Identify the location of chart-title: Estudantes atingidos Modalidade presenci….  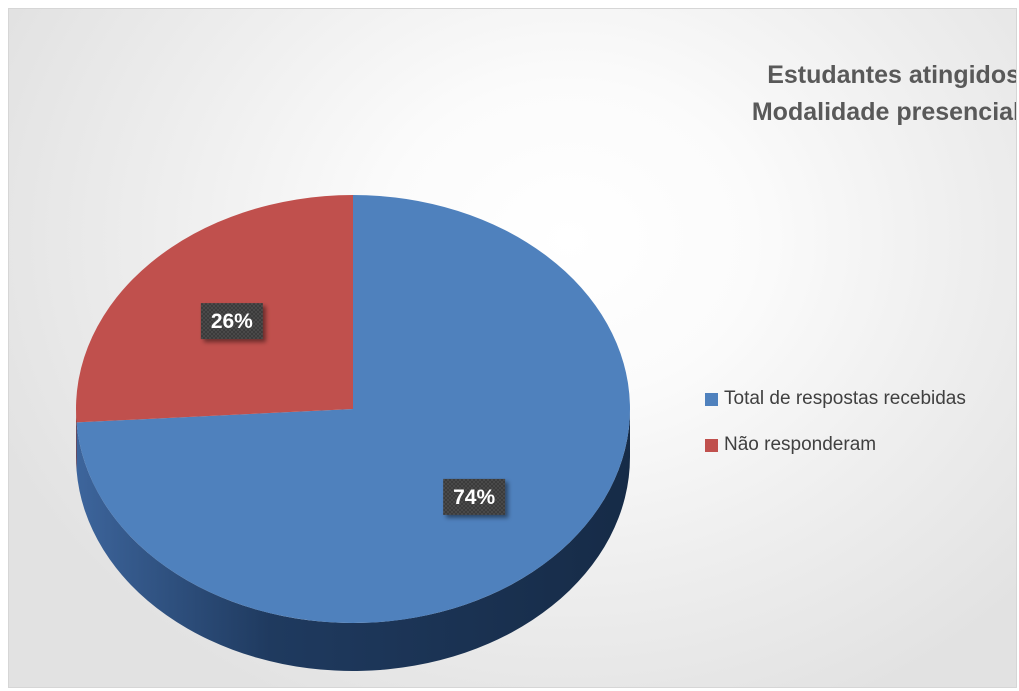
(884, 94).